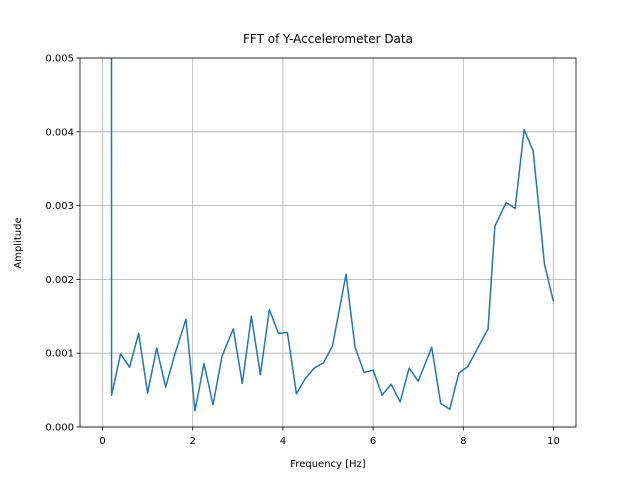  What do you see at coordinates (283, 441) in the screenshot?
I see `x-tick-label: 4` at bounding box center [283, 441].